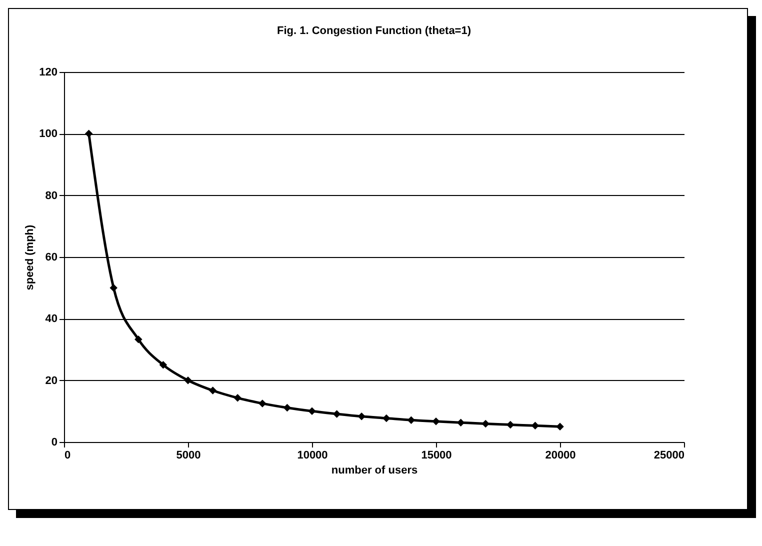  What do you see at coordinates (48, 134) in the screenshot?
I see `y-tick-label: 100` at bounding box center [48, 134].